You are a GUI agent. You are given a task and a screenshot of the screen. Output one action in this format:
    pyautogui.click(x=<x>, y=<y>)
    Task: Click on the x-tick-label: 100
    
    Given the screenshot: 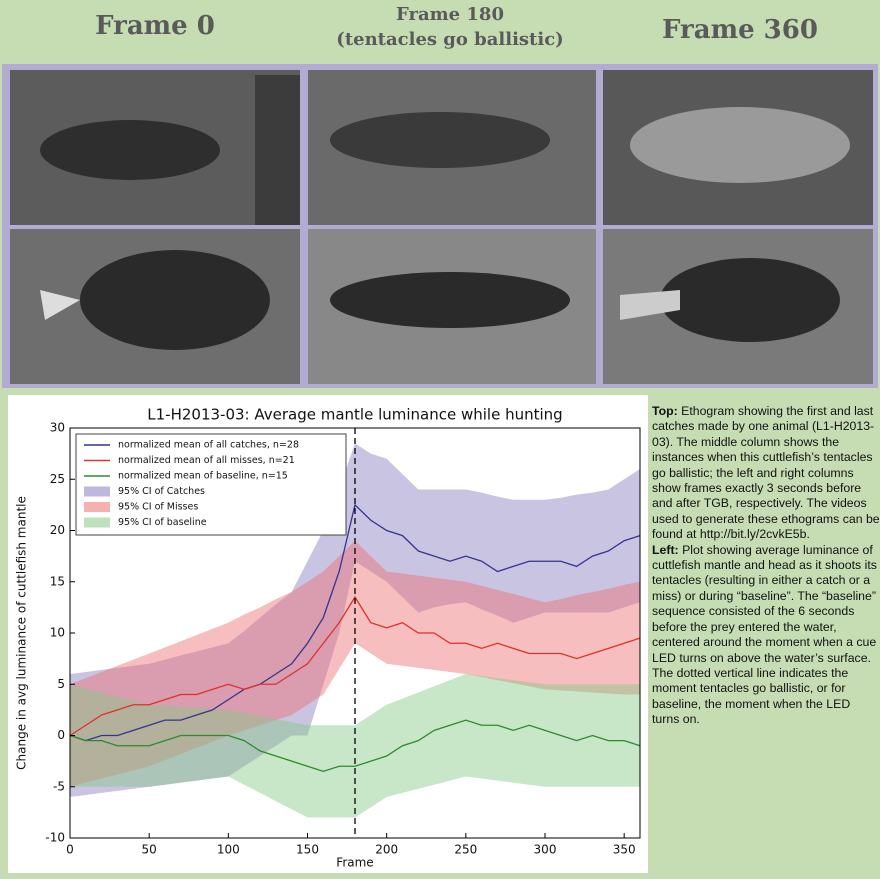 What is the action you would take?
    pyautogui.click(x=228, y=850)
    